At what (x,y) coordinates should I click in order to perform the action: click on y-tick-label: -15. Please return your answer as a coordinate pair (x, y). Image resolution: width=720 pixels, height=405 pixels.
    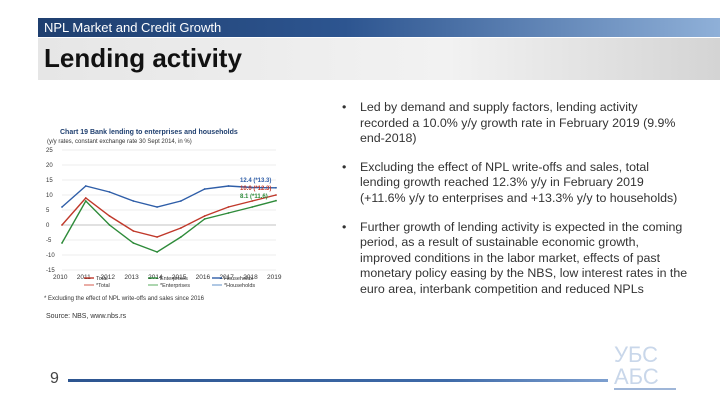
    Looking at the image, I should click on (50, 271).